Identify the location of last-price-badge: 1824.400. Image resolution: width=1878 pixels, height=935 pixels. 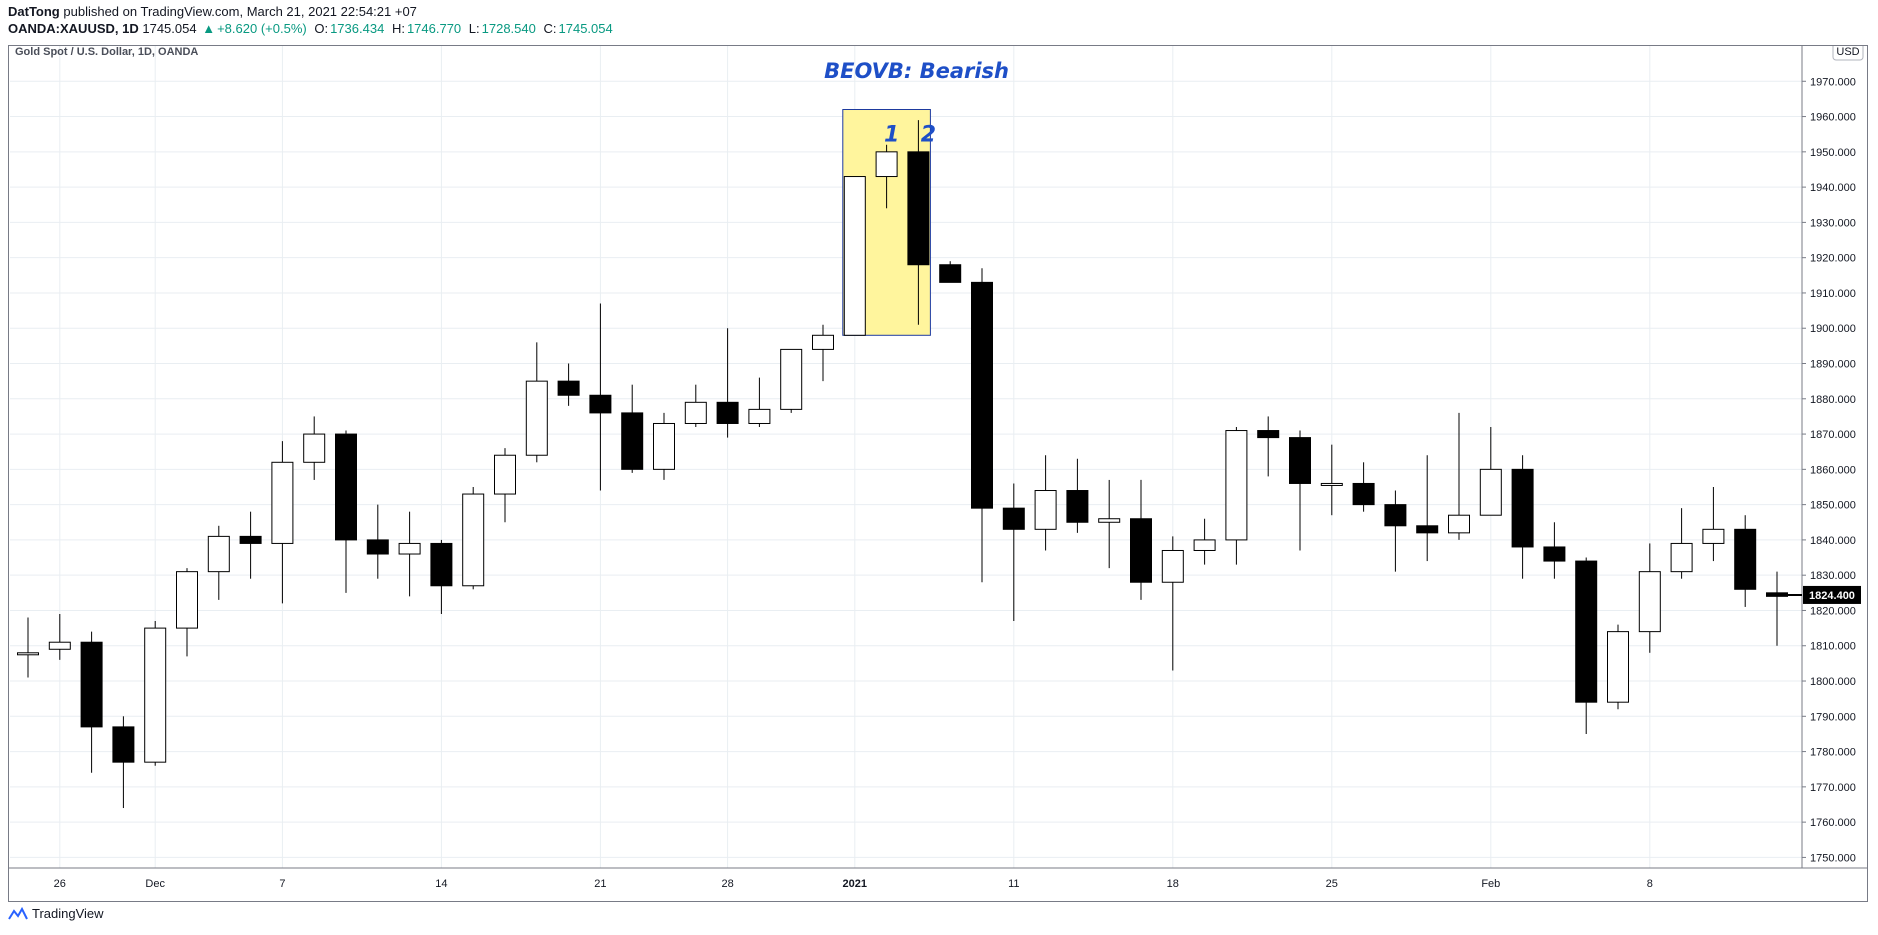
(1832, 596).